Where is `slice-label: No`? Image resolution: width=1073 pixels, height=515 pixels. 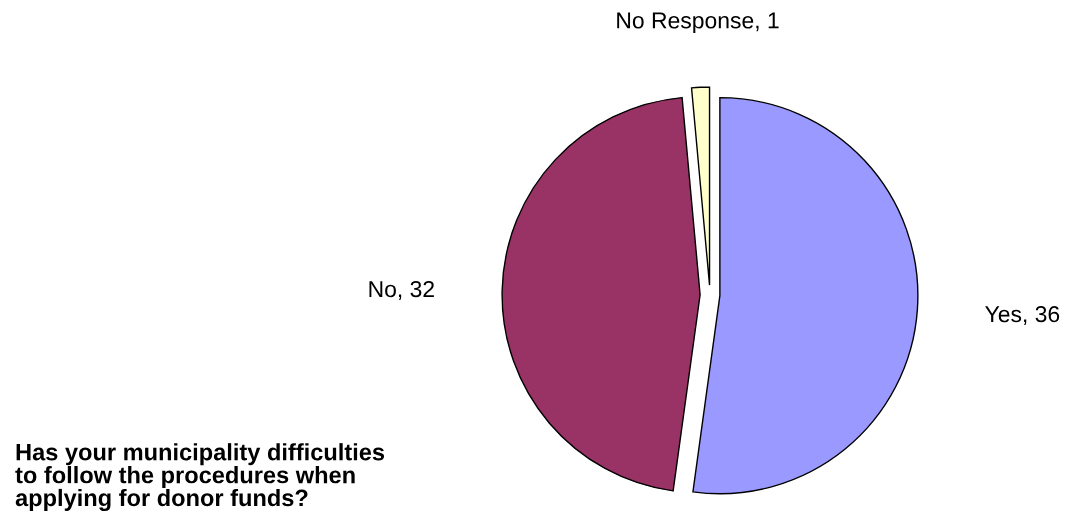
slice-label: No is located at coordinates (382, 289).